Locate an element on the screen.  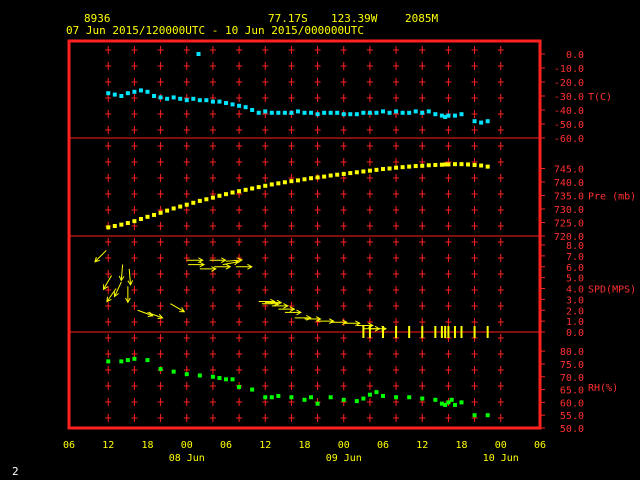
y-tick-label: 730.0 is located at coordinates (569, 210).